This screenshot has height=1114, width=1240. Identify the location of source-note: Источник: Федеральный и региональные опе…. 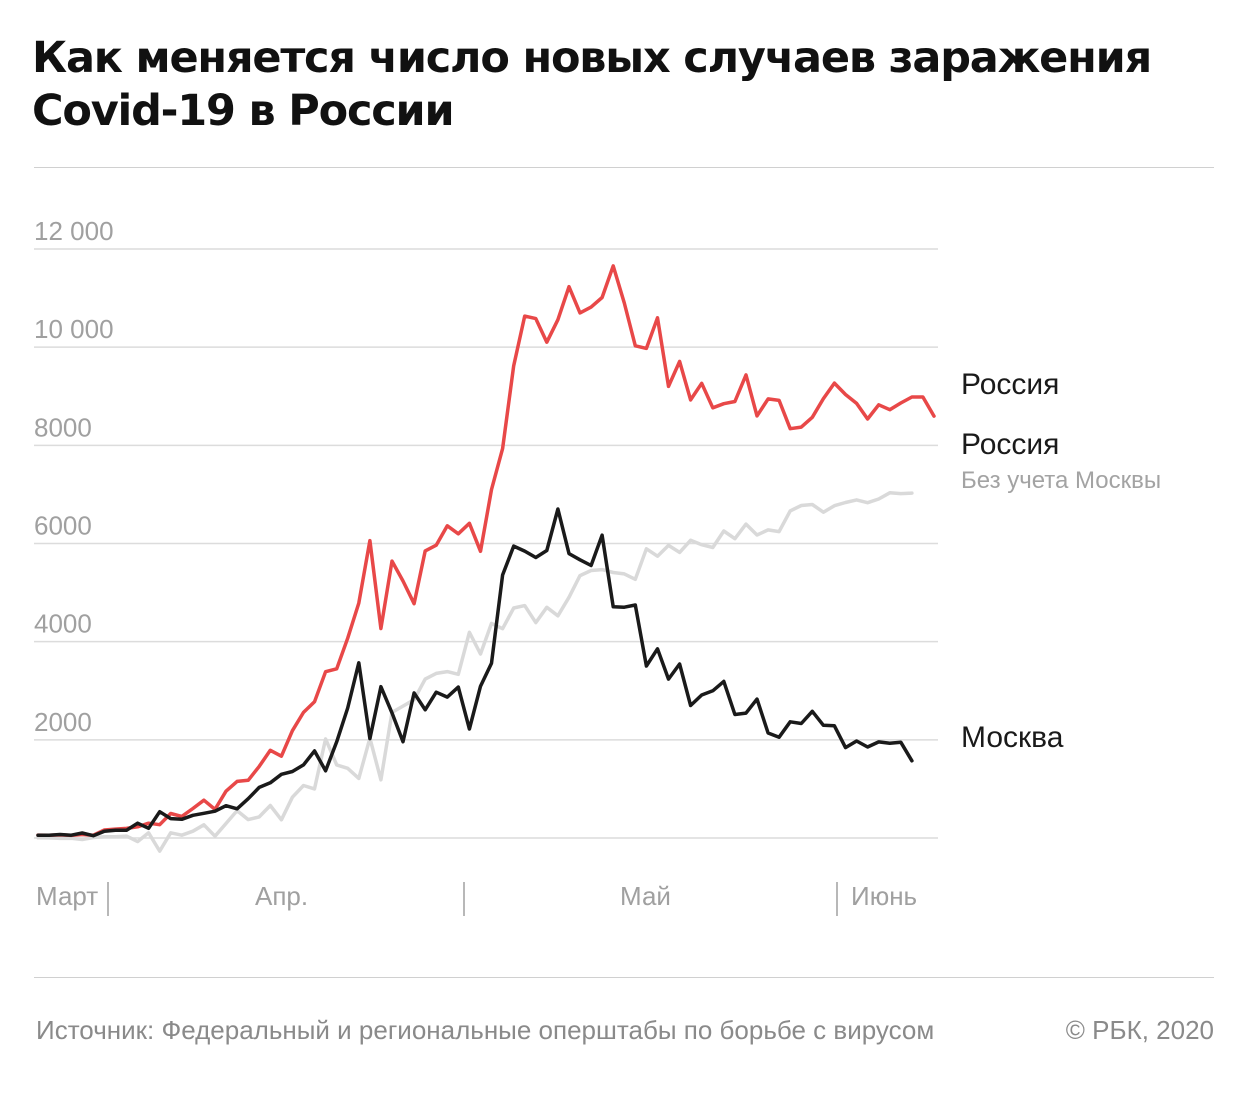
(485, 1030).